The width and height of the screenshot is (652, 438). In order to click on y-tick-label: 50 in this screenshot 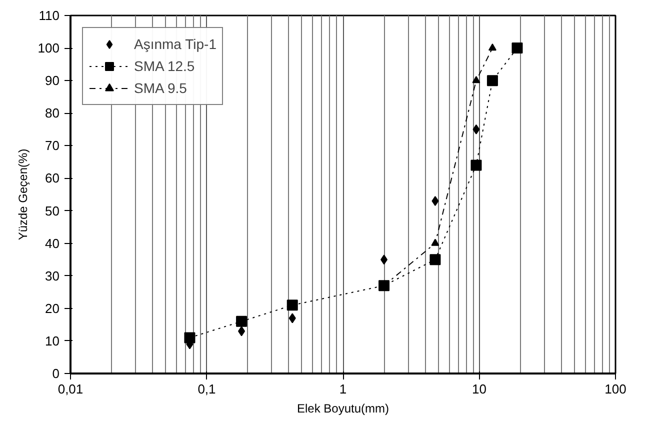, I will do `click(52, 210)`.